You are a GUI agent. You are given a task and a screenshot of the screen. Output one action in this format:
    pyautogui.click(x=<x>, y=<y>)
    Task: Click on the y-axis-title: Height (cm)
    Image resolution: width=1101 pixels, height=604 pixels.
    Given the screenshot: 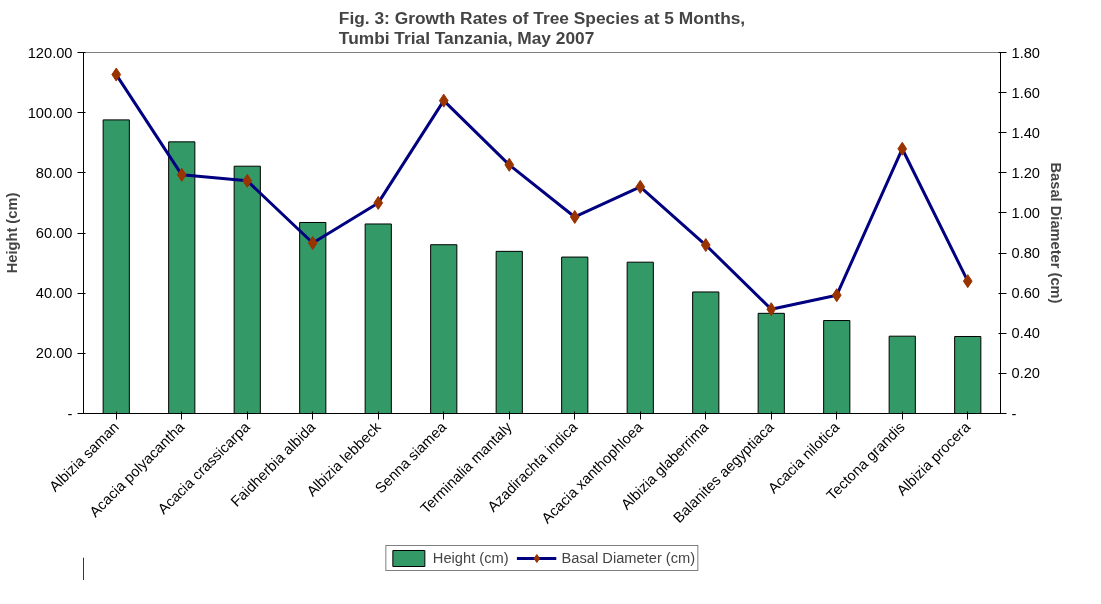 What is the action you would take?
    pyautogui.click(x=11, y=233)
    